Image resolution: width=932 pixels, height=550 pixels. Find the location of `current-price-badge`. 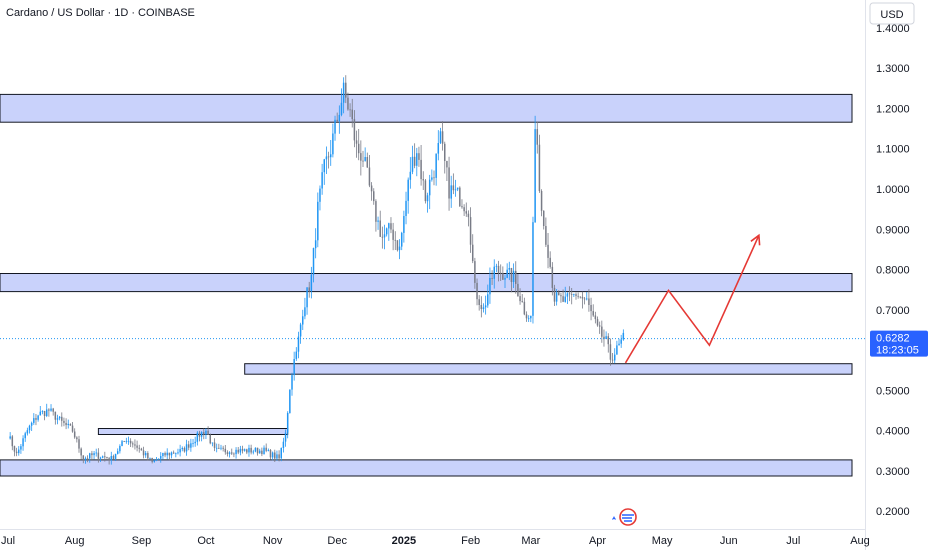

current-price-badge is located at coordinates (899, 343).